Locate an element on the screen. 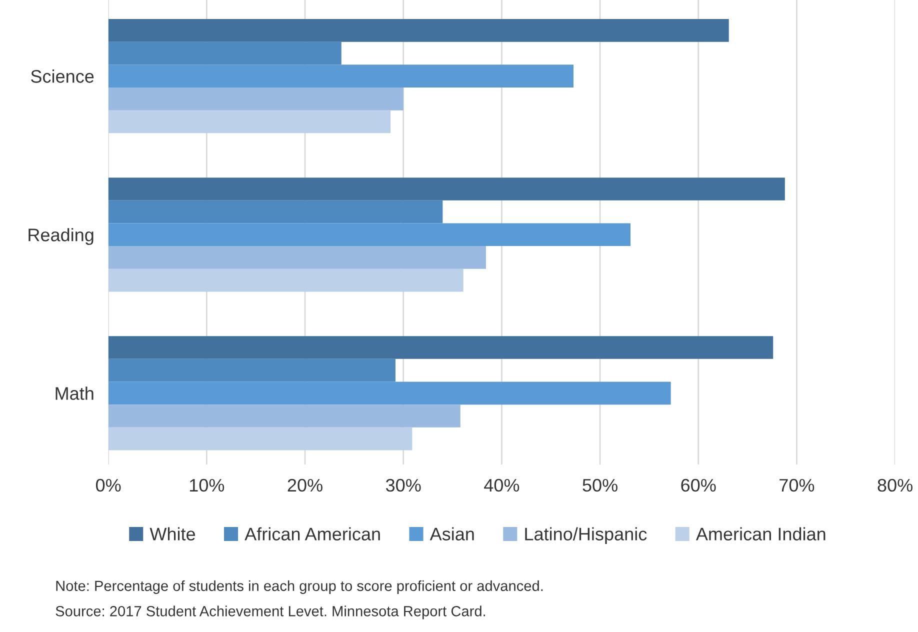 The height and width of the screenshot is (632, 918). x-tick-label: 70% is located at coordinates (797, 485).